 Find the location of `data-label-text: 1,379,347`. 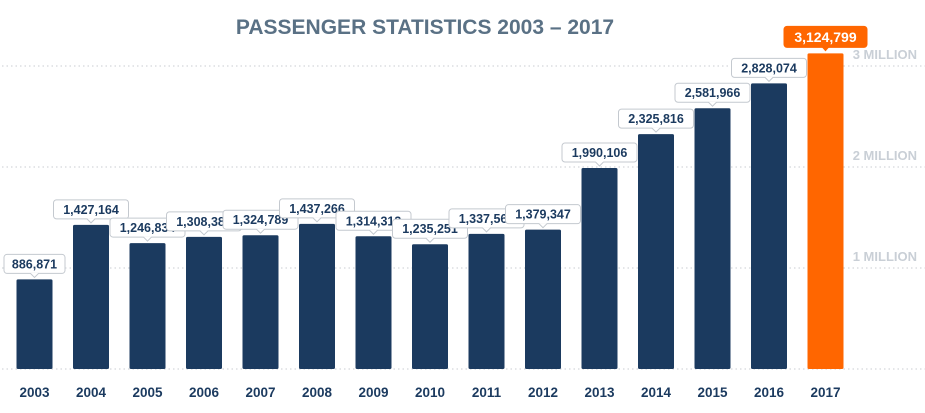

data-label-text: 1,379,347 is located at coordinates (543, 215).